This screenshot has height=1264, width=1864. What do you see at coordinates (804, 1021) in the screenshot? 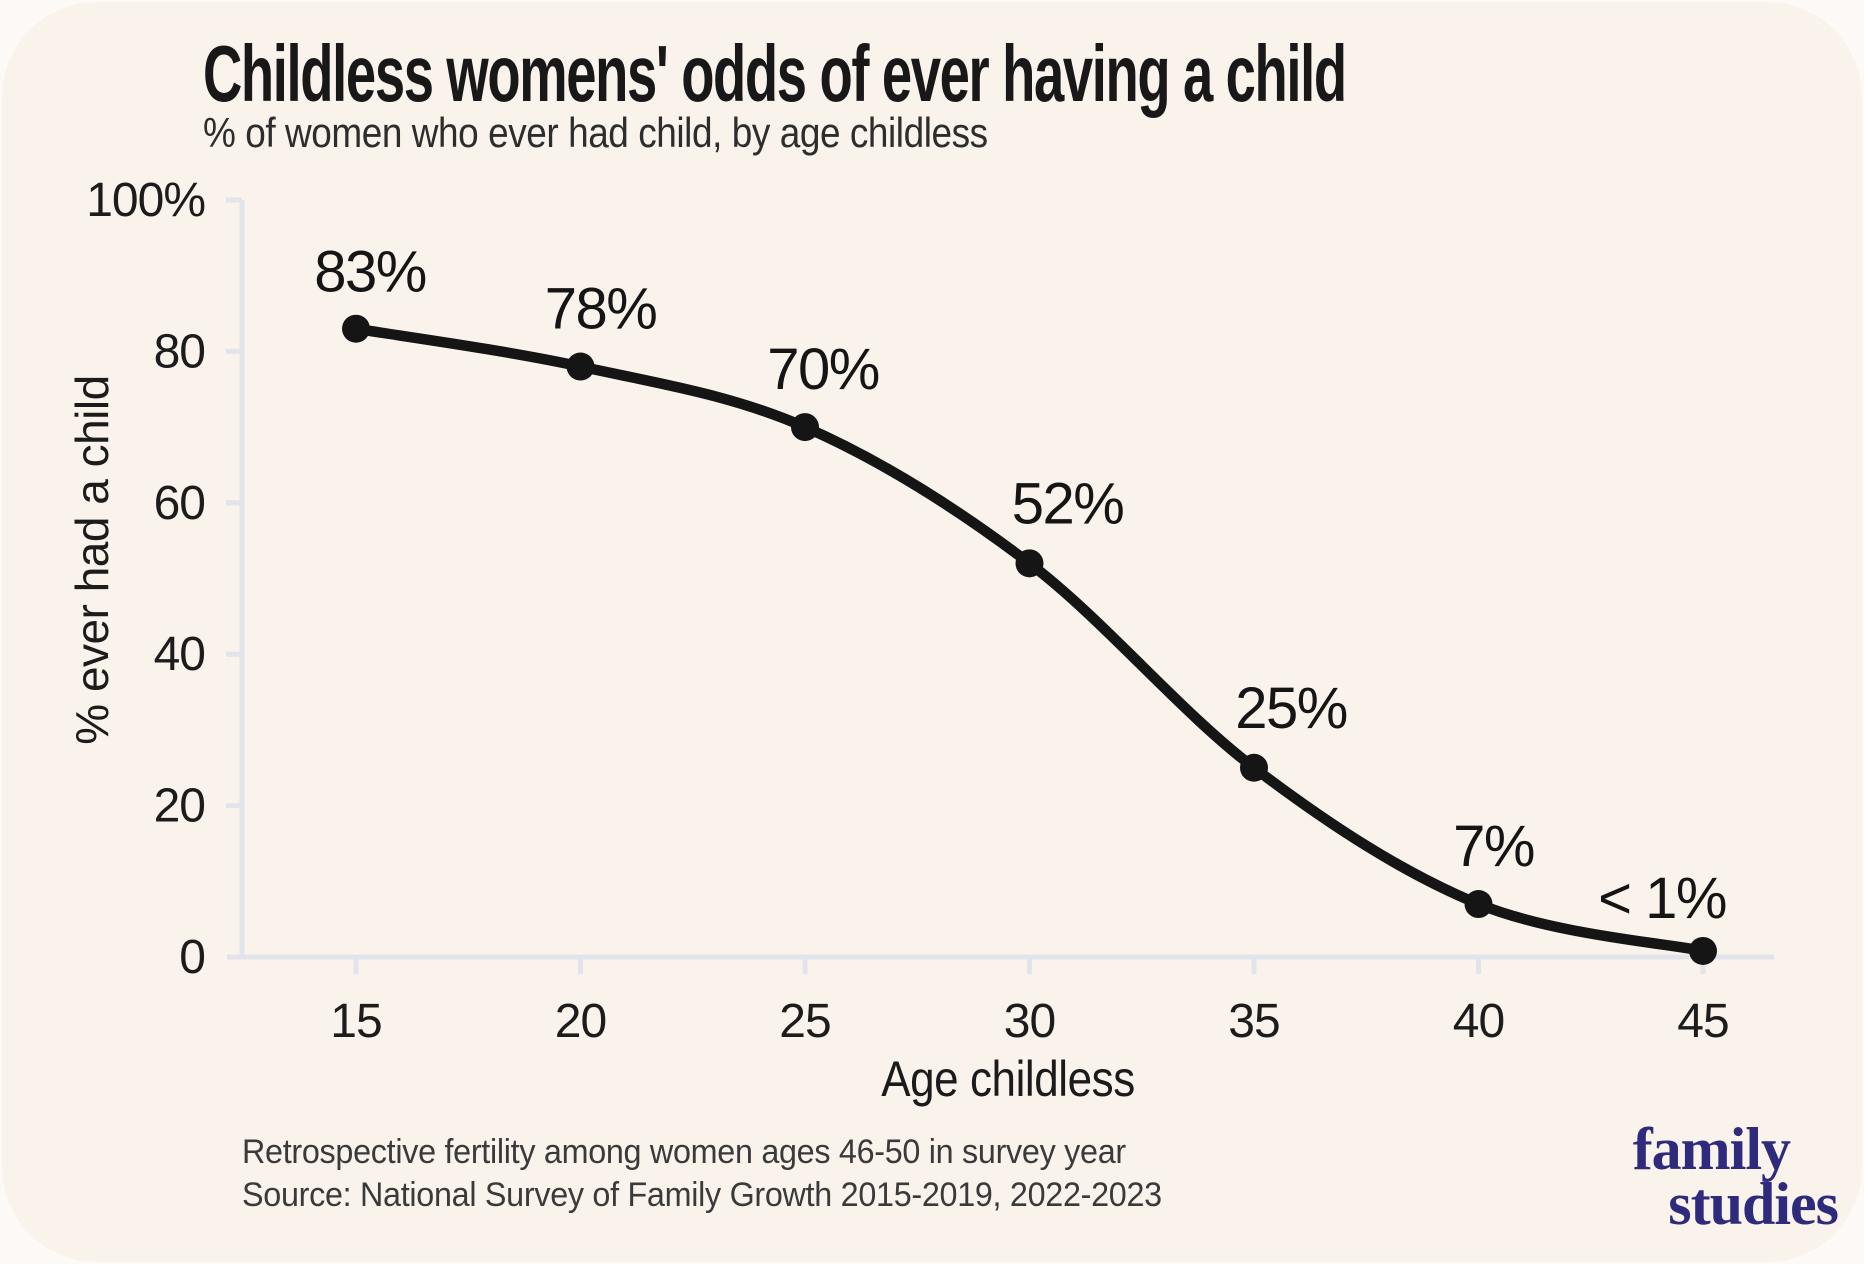
I see `x-tick-label: 25` at bounding box center [804, 1021].